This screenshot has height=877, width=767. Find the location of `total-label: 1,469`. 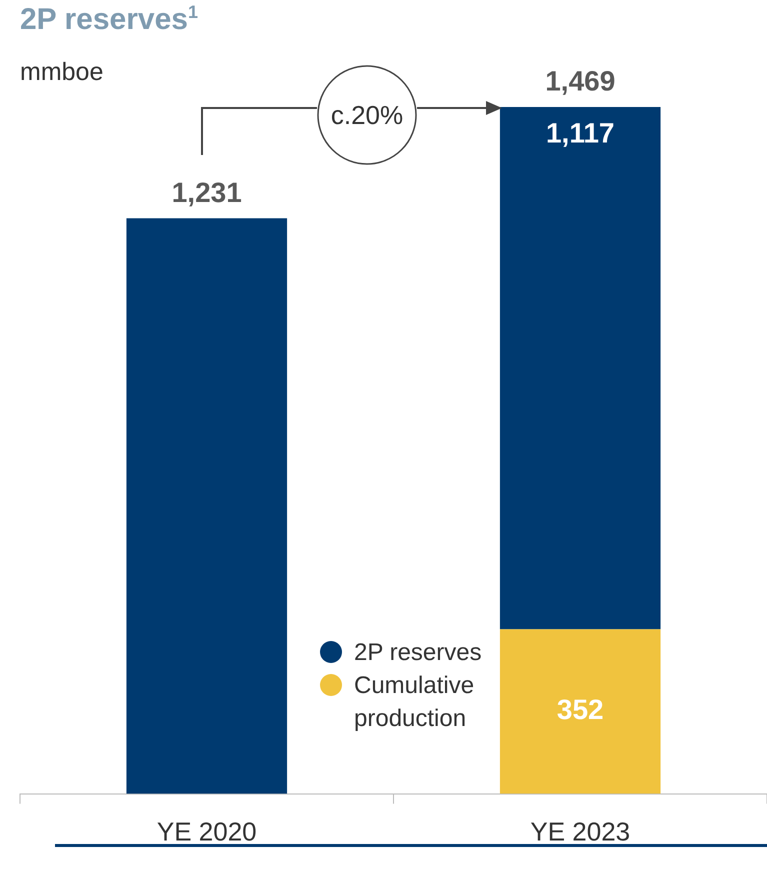

total-label: 1,469 is located at coordinates (580, 81).